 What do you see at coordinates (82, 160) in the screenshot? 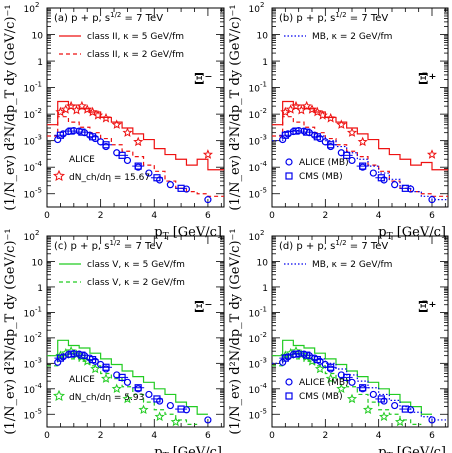
I see `annotation-experiment: ALICE` at bounding box center [82, 160].